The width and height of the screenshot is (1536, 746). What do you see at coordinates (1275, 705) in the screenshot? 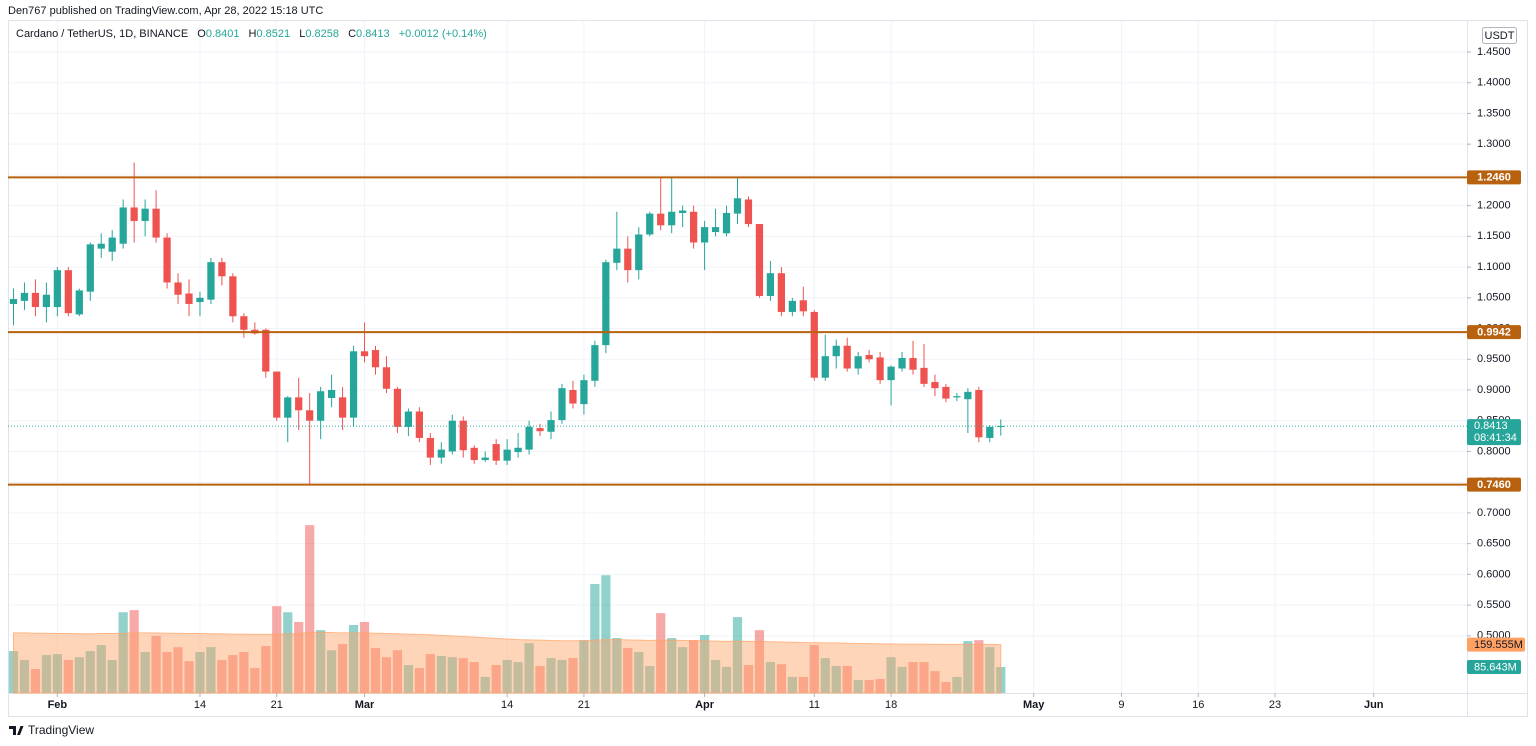
I see `x-tick-label: 23` at bounding box center [1275, 705].